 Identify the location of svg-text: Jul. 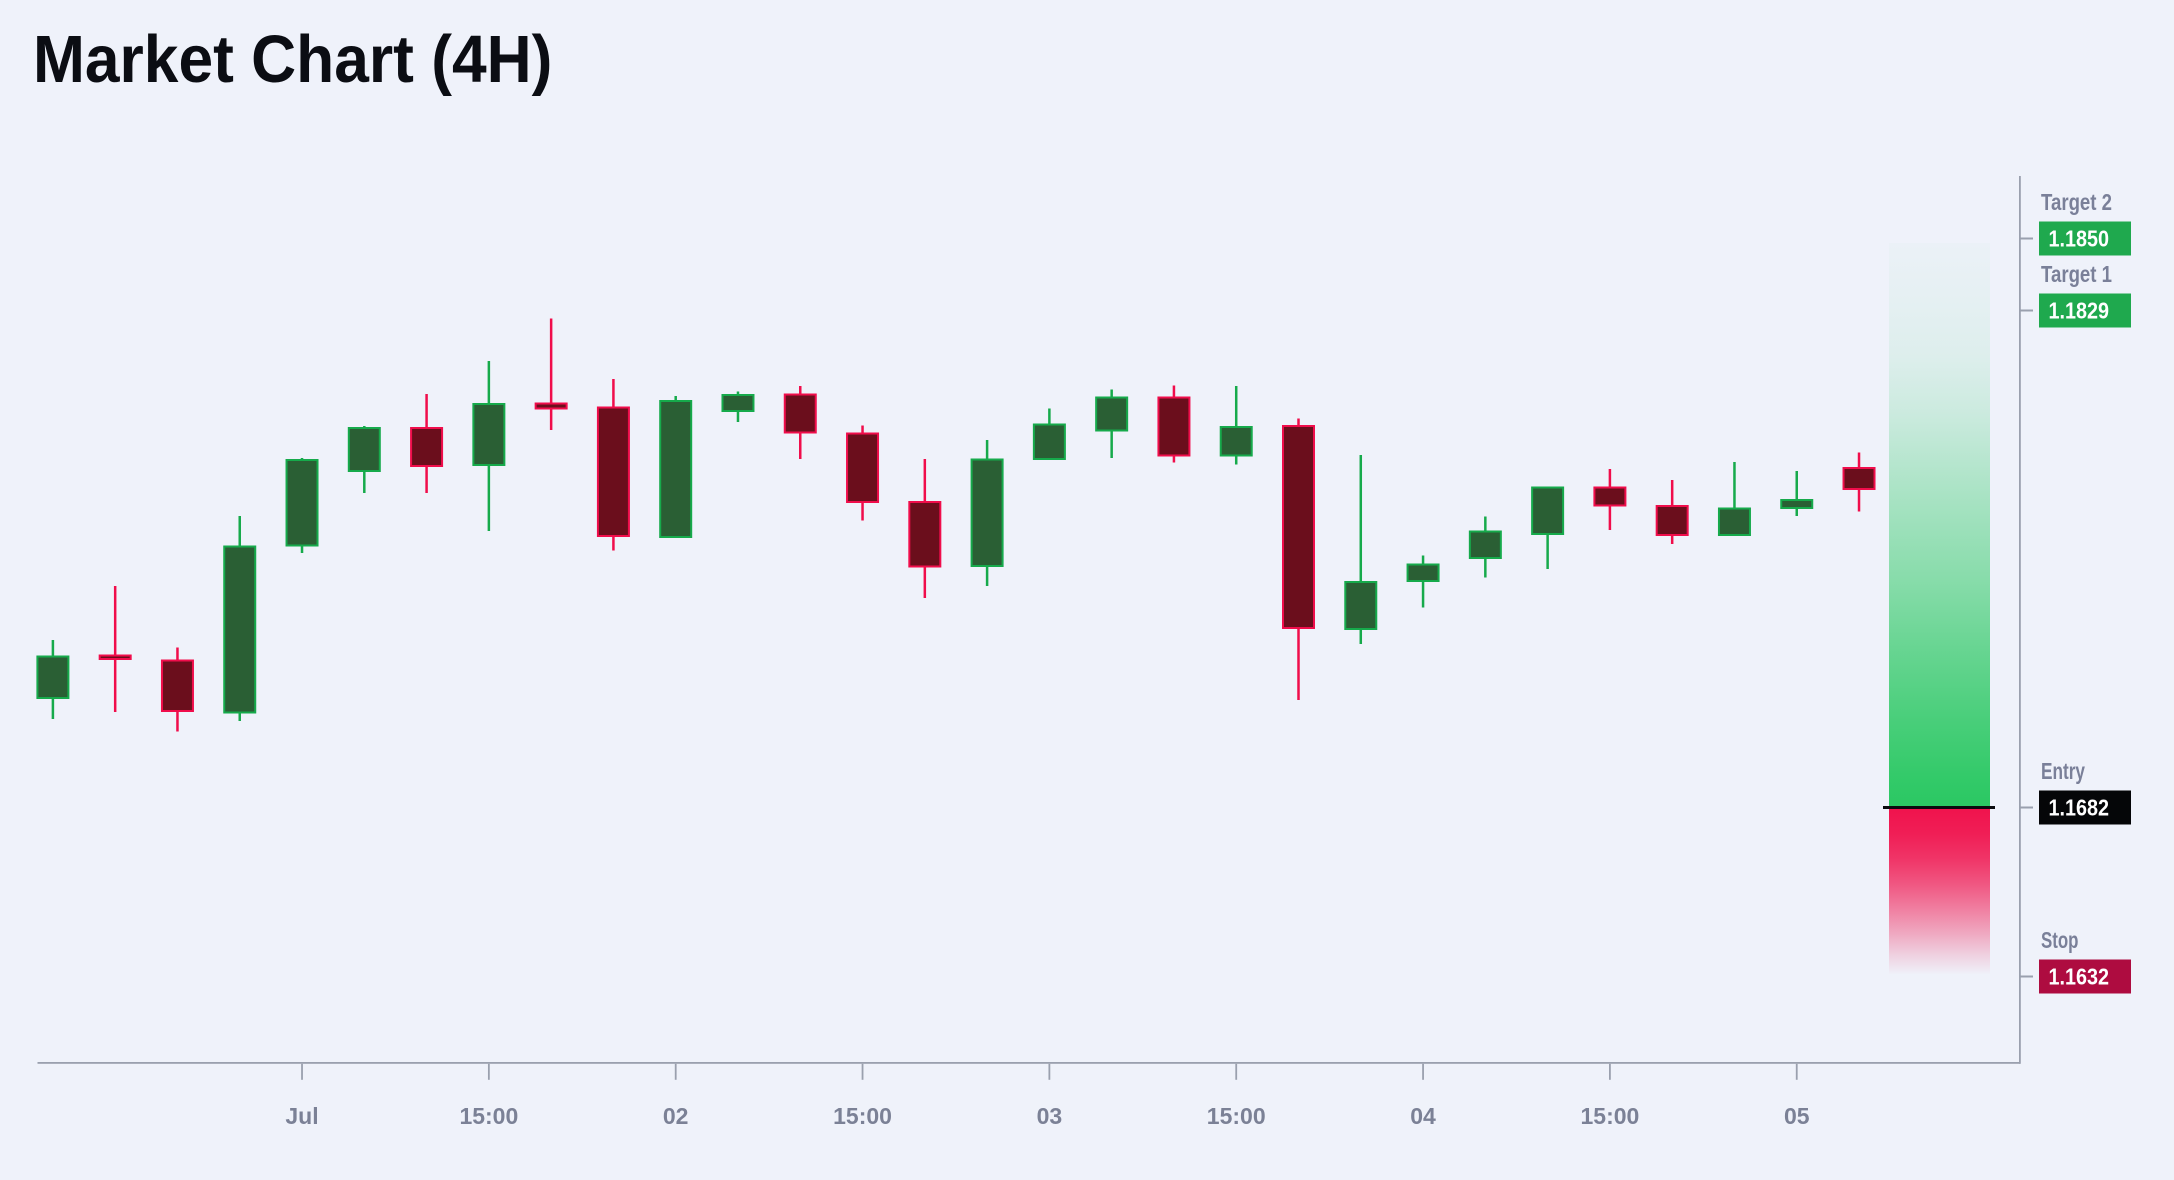
(301, 1116).